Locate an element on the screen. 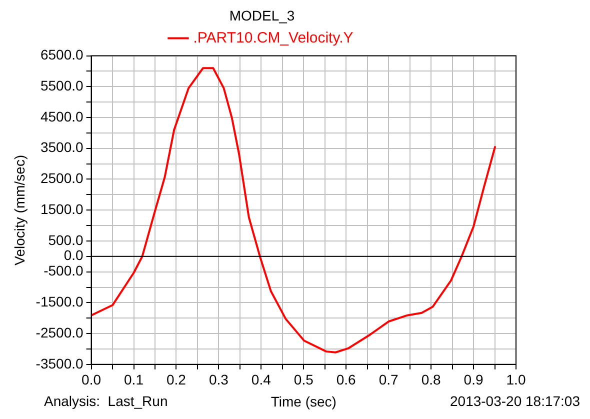 The image size is (590, 419). x-tick-label: 0.7 is located at coordinates (388, 380).